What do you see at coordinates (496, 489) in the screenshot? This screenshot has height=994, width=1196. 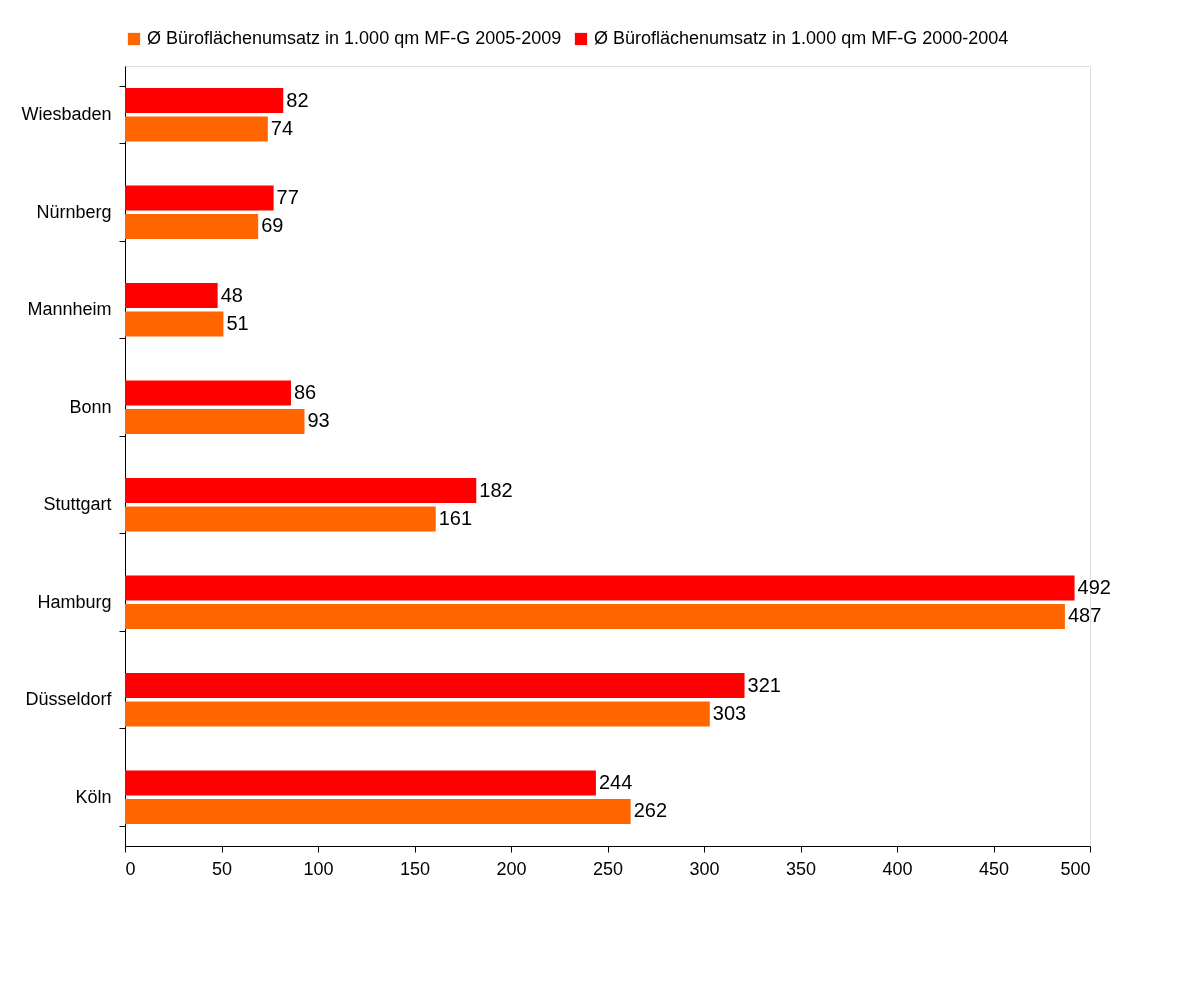 I see `data-label: 182` at bounding box center [496, 489].